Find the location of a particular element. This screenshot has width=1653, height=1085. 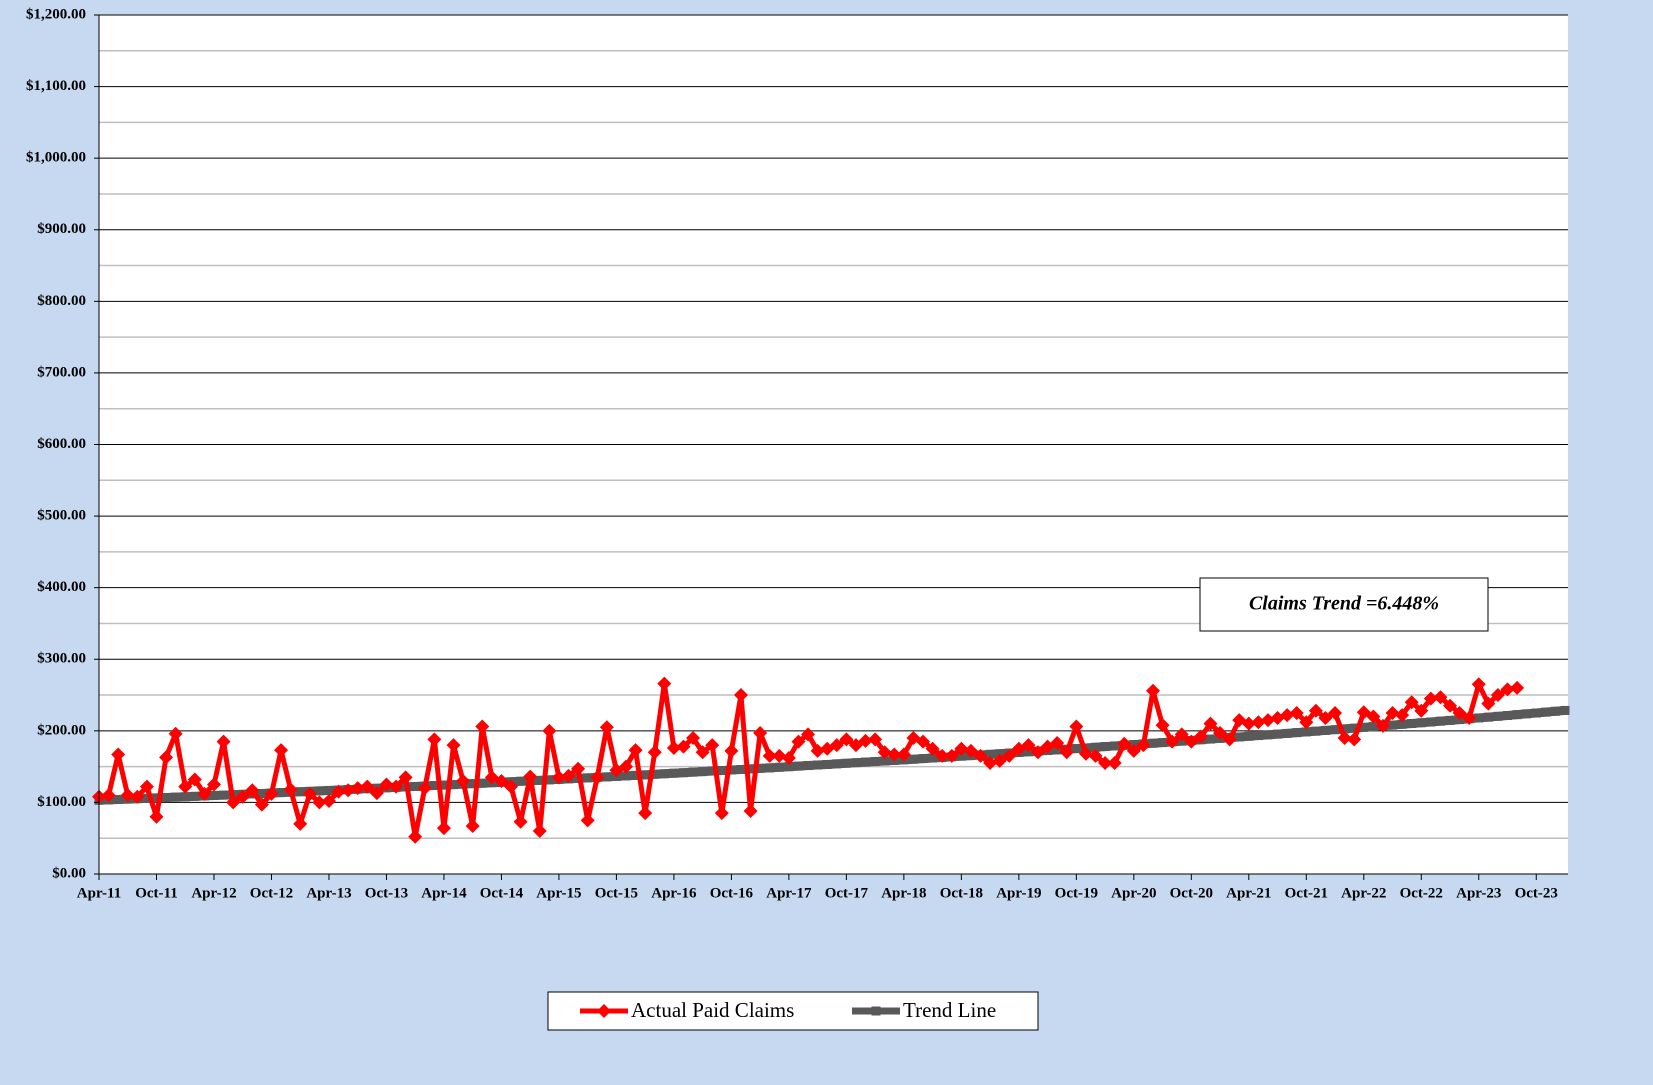

y-tick-label: $1,000.00 is located at coordinates (56, 158).